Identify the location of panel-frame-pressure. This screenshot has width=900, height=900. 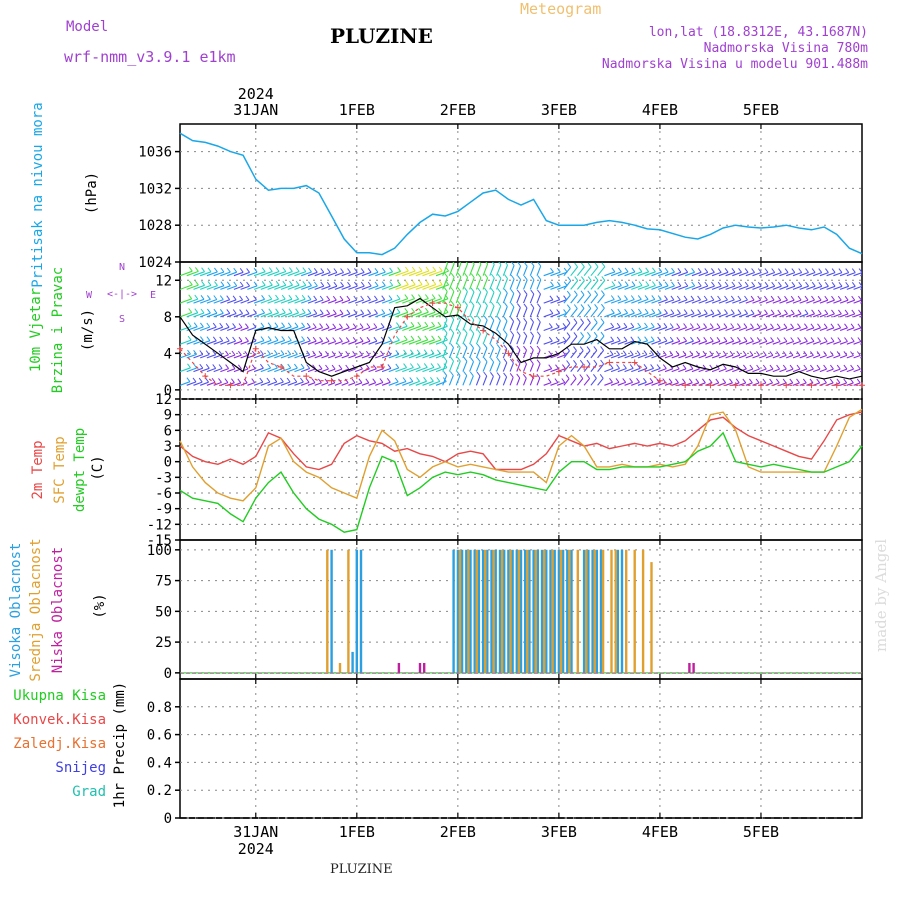
(521, 193).